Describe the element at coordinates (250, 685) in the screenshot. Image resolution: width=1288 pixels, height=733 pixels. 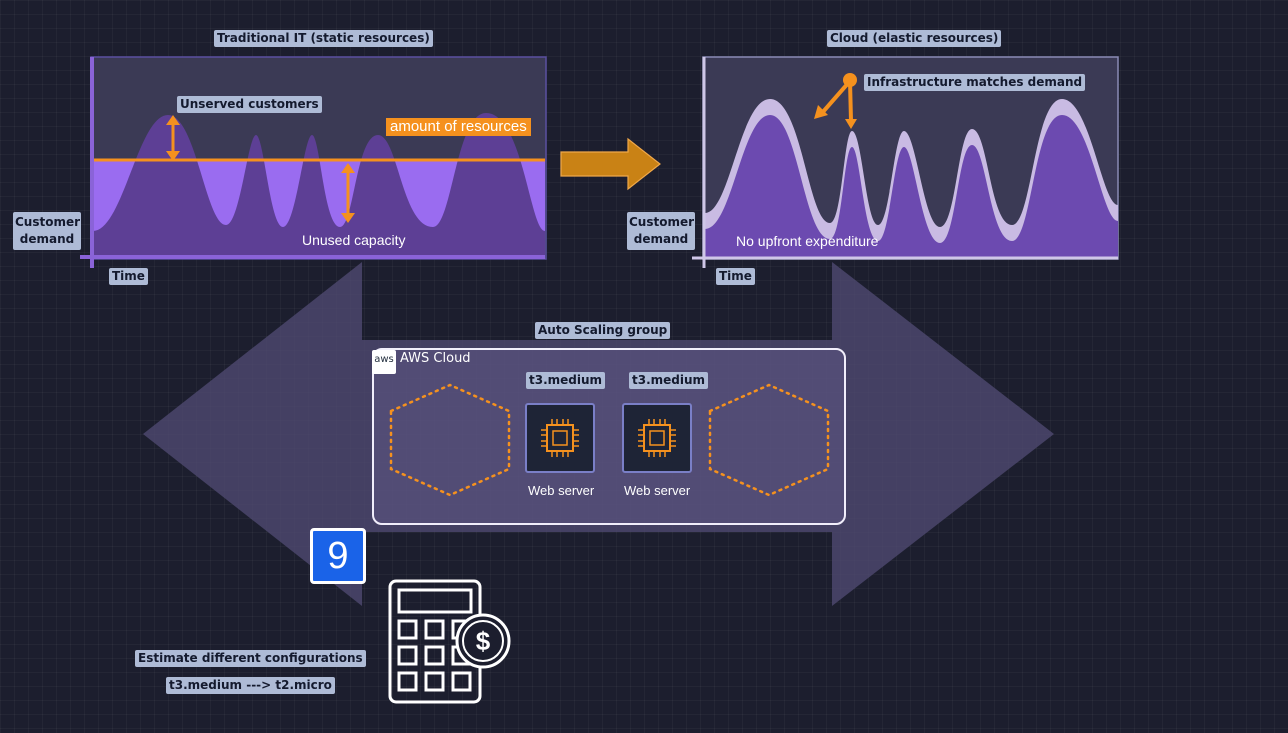
I see `estimate-change: t3.medium ---> t2.micro` at that location.